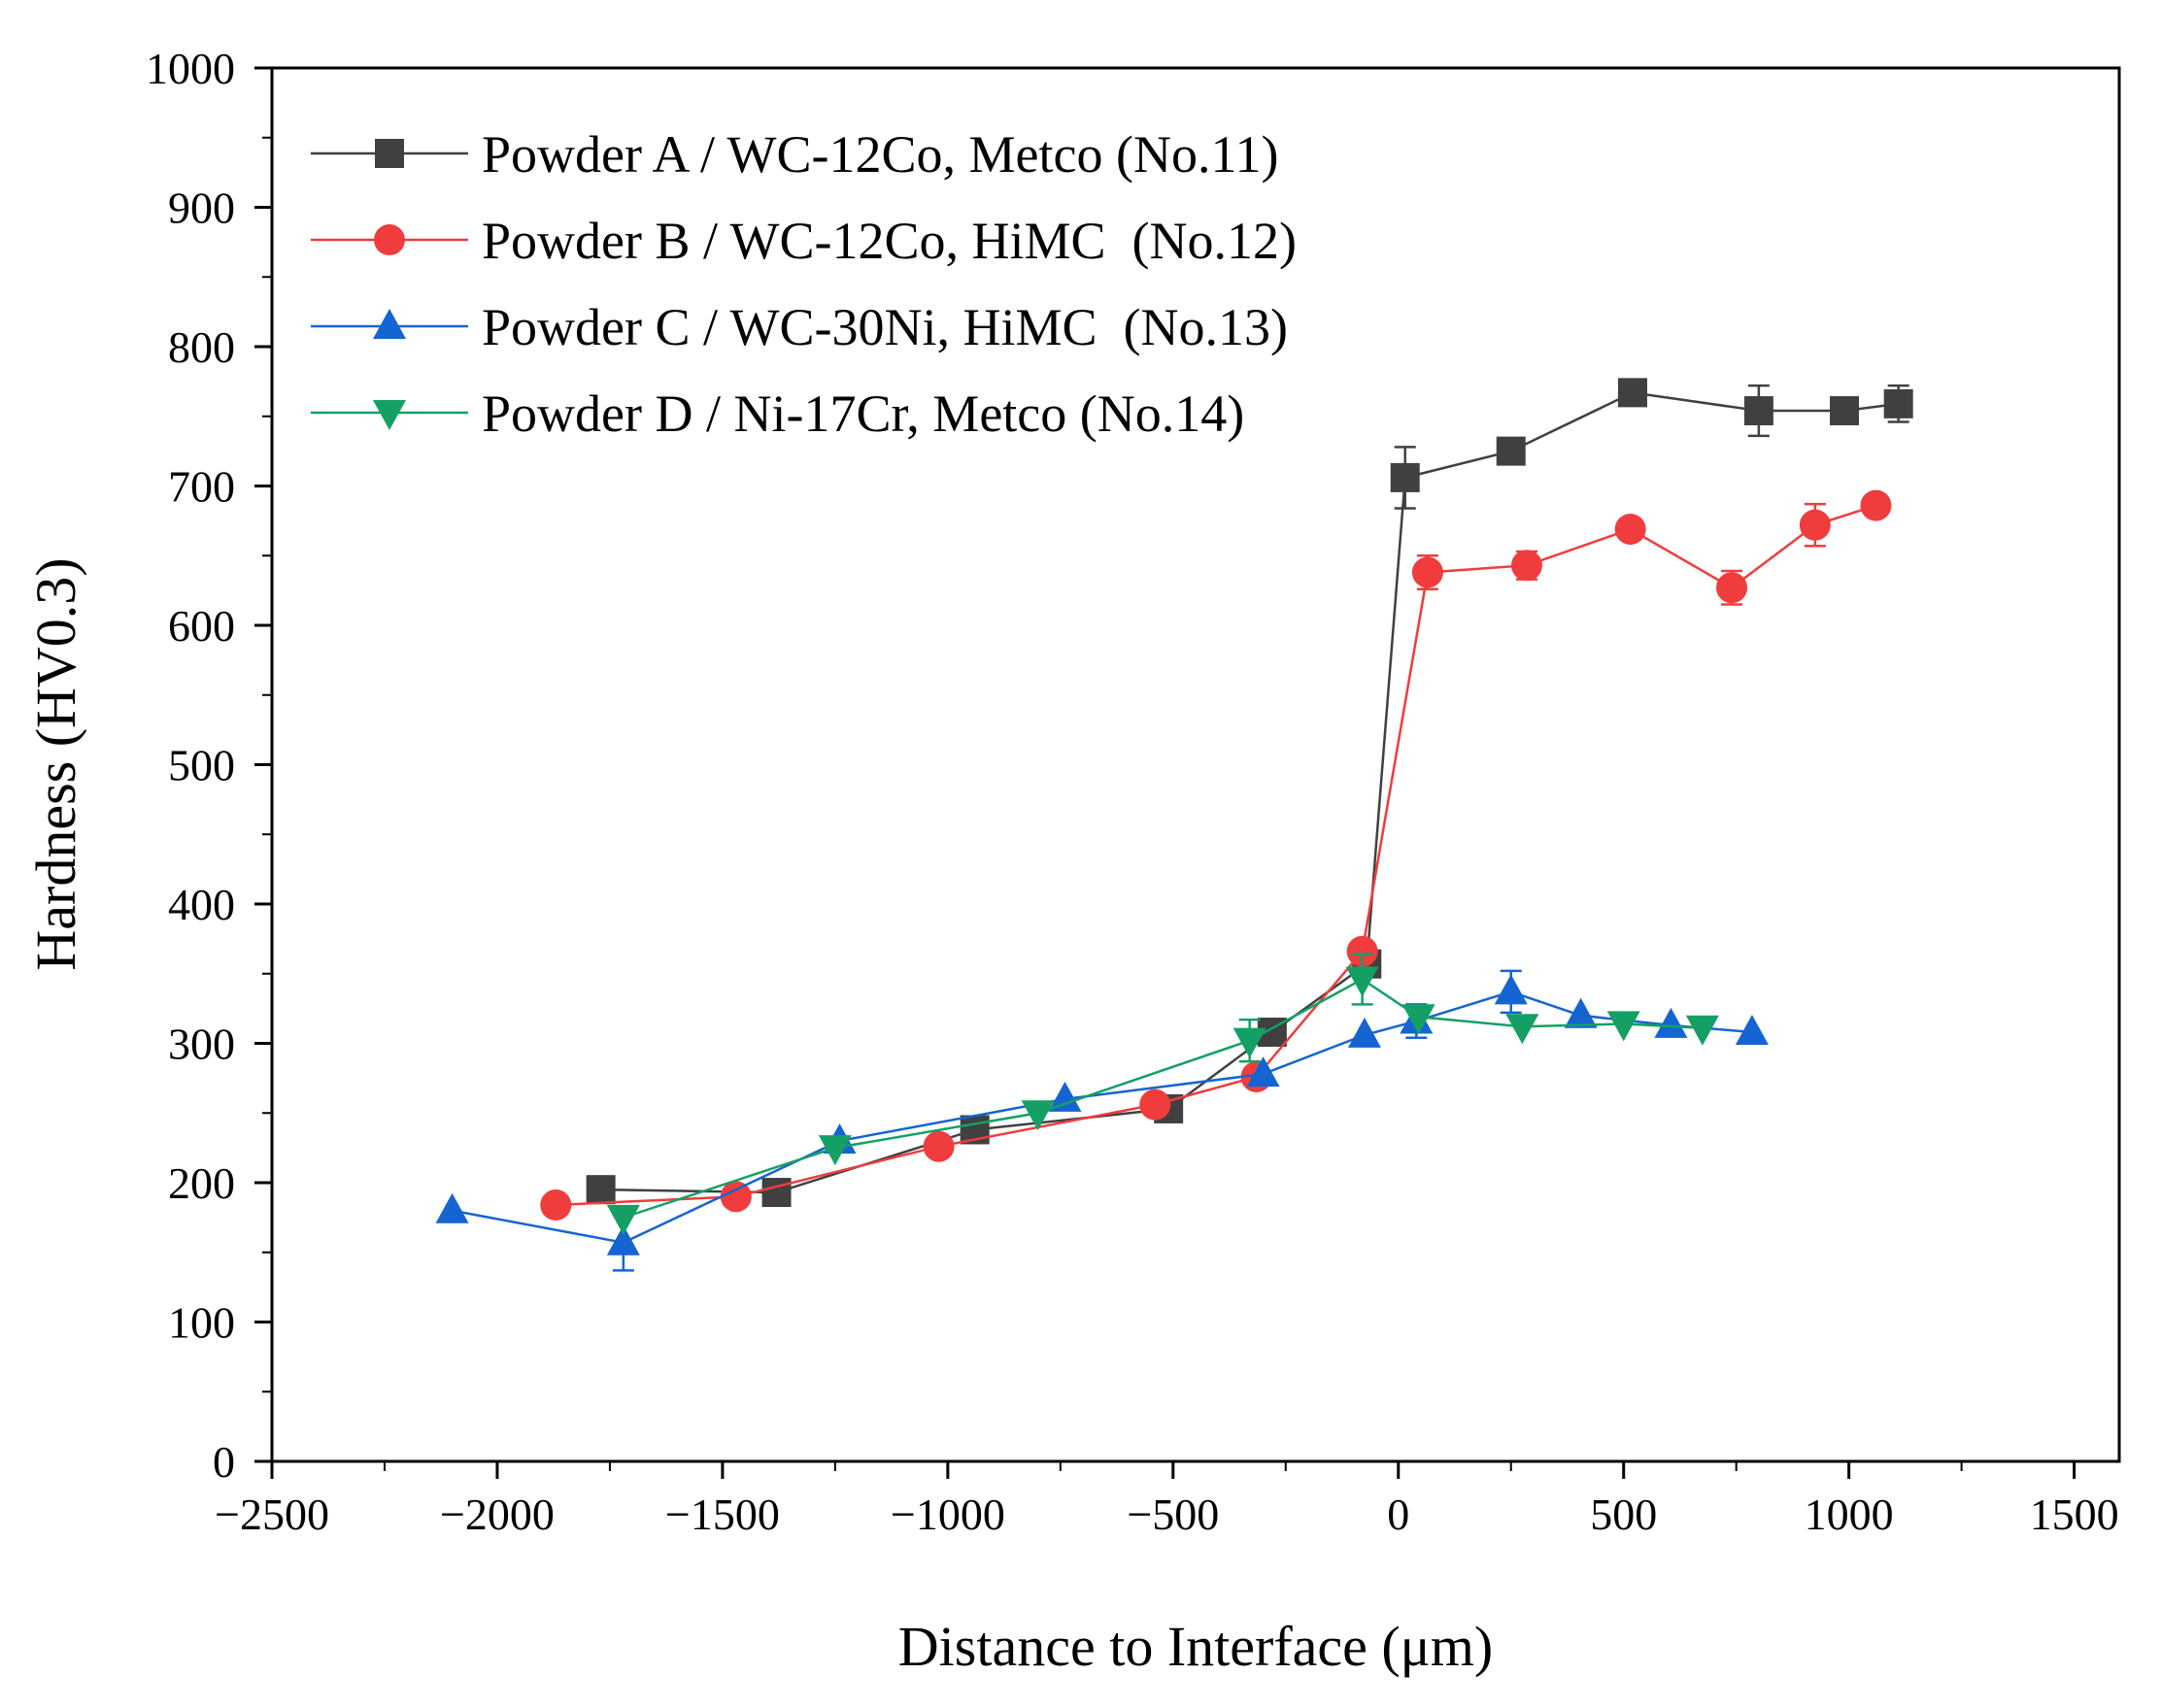 The height and width of the screenshot is (1708, 2161). Describe the element at coordinates (201, 208) in the screenshot. I see `y-tick-label: 900` at that location.